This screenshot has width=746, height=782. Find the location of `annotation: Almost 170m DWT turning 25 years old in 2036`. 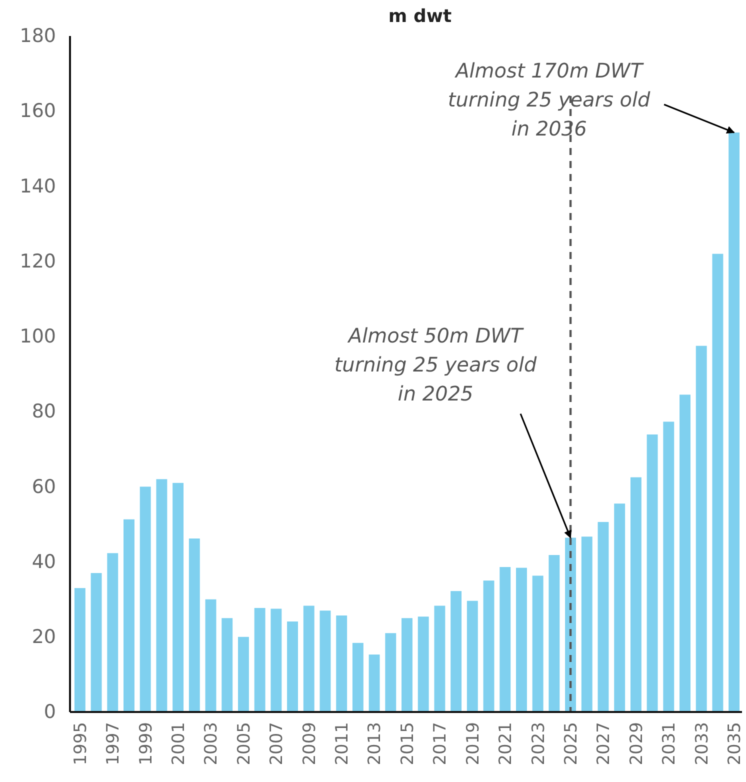

annotation: Almost 170m DWT turning 25 years old in 2036 is located at coordinates (549, 99).